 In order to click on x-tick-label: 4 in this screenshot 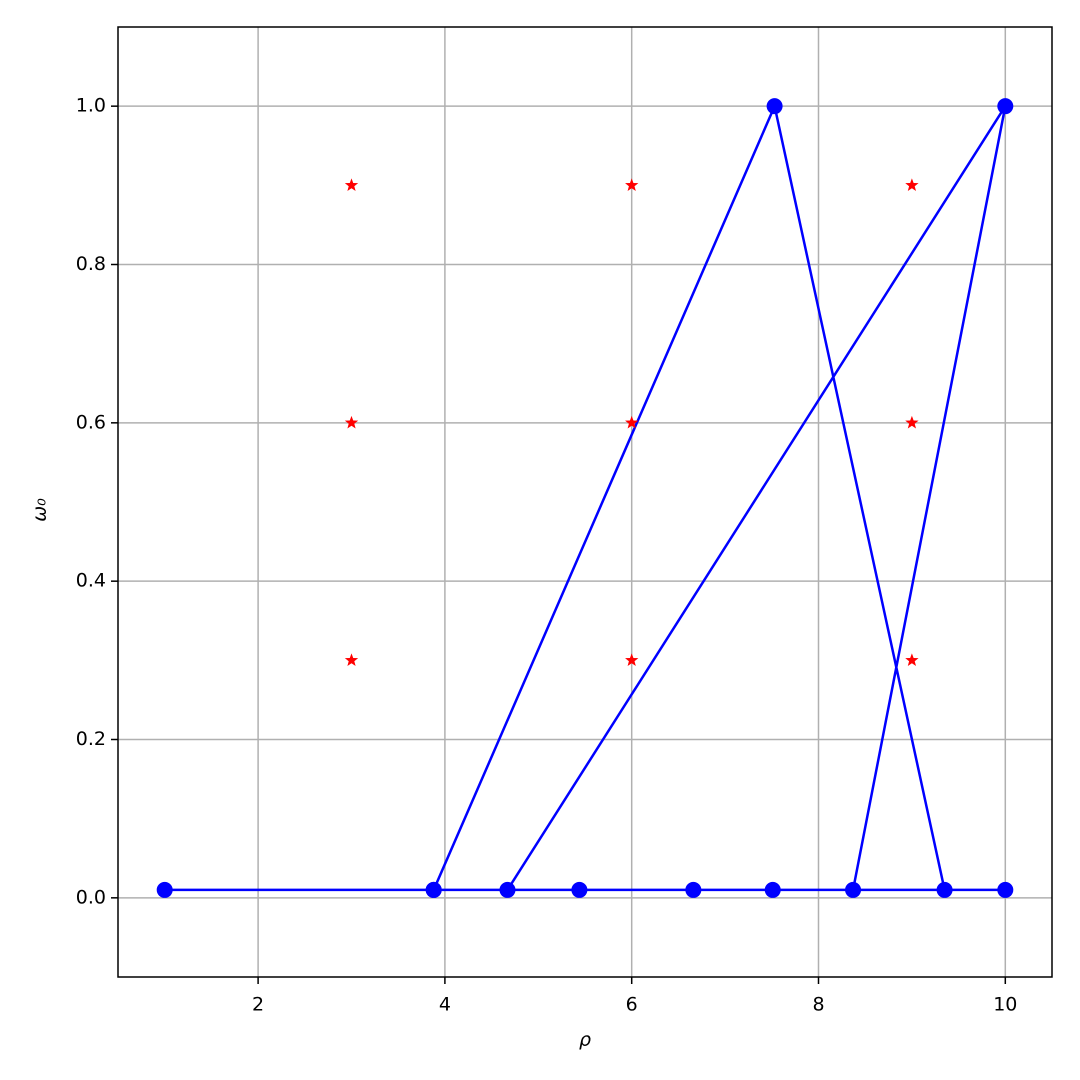, I will do `click(445, 1005)`.